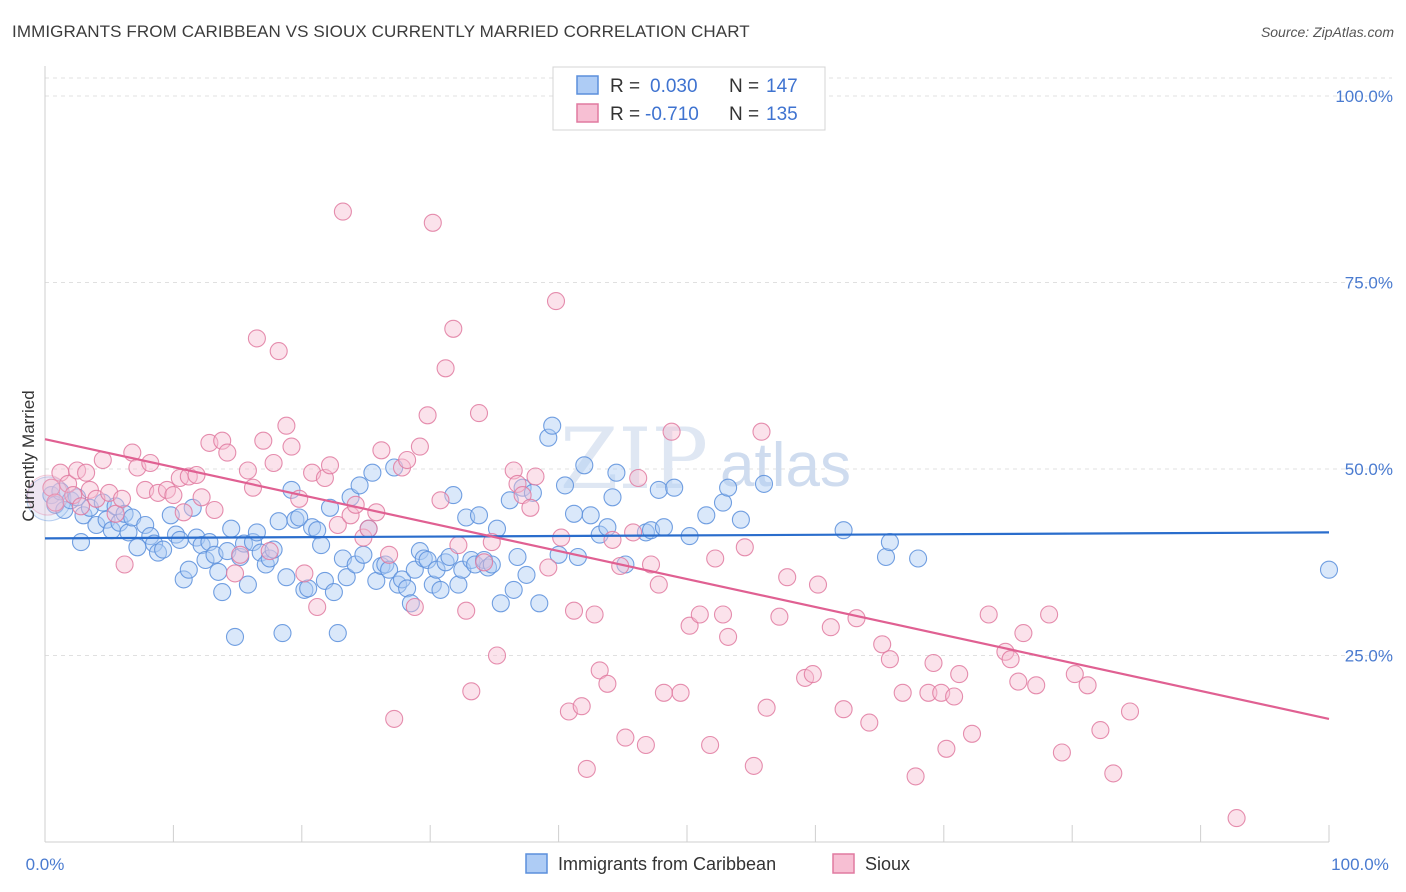  What do you see at coordinates (625, 86) in the screenshot?
I see `legend-r-label-caribbean: R =` at bounding box center [625, 86].